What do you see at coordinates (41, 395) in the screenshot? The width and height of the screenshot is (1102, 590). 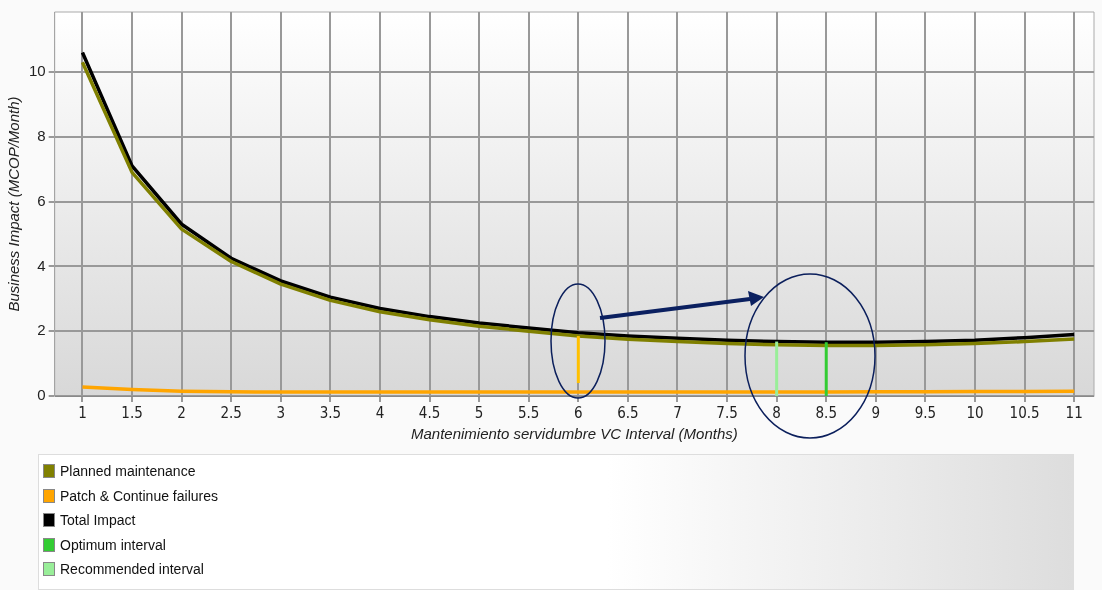 I see `y-tick-label: 0` at bounding box center [41, 395].